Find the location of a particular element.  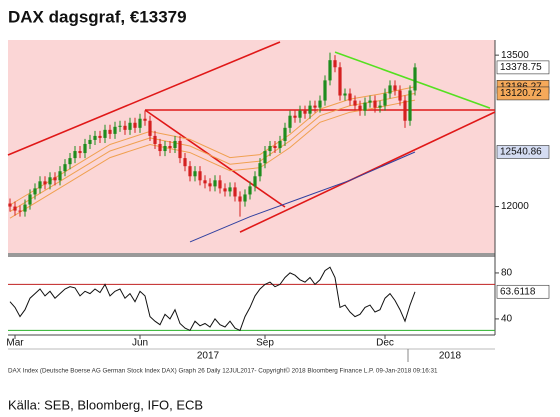

ma-value-label: 13120.72 is located at coordinates (521, 93).